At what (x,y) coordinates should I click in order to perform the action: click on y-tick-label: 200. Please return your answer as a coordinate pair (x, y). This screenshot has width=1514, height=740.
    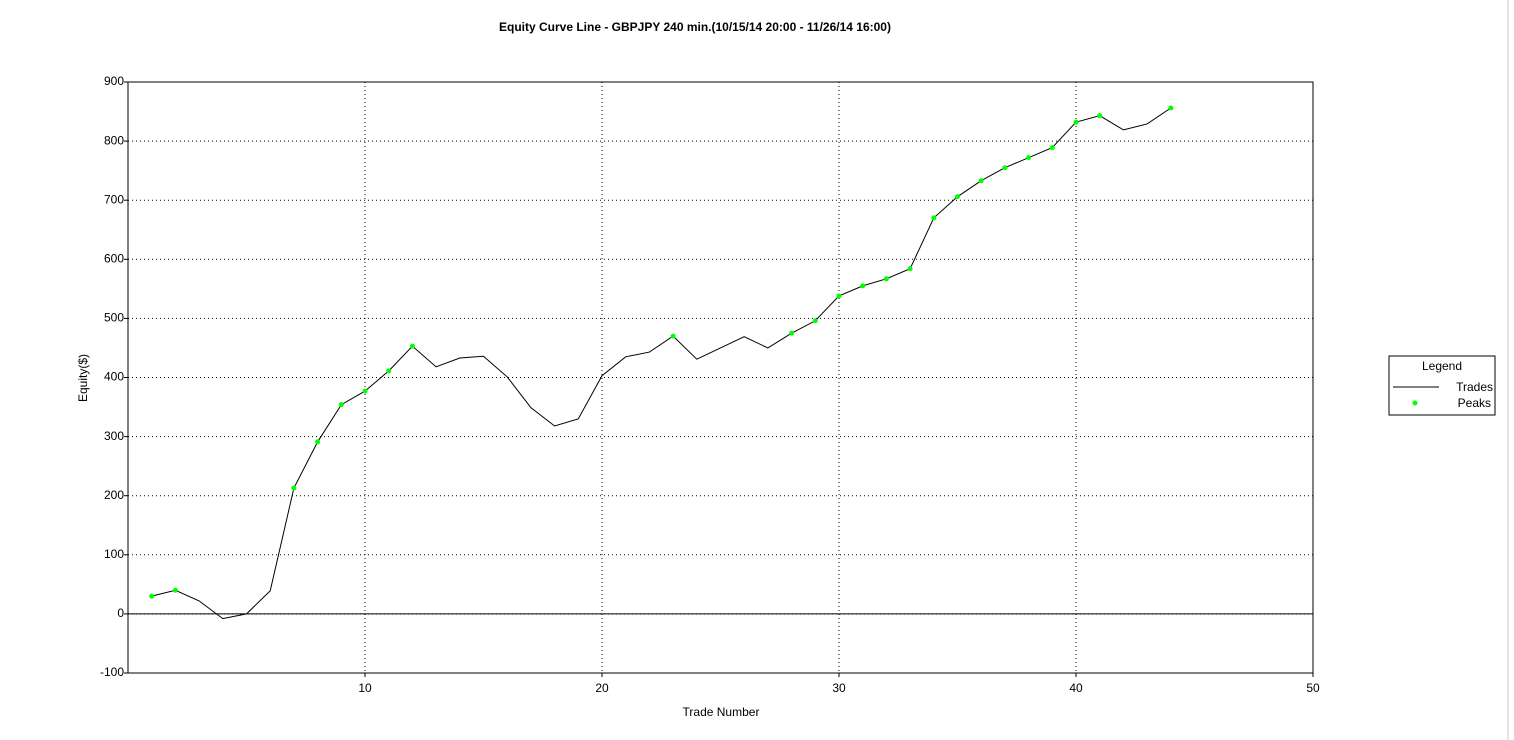
    Looking at the image, I should click on (114, 495).